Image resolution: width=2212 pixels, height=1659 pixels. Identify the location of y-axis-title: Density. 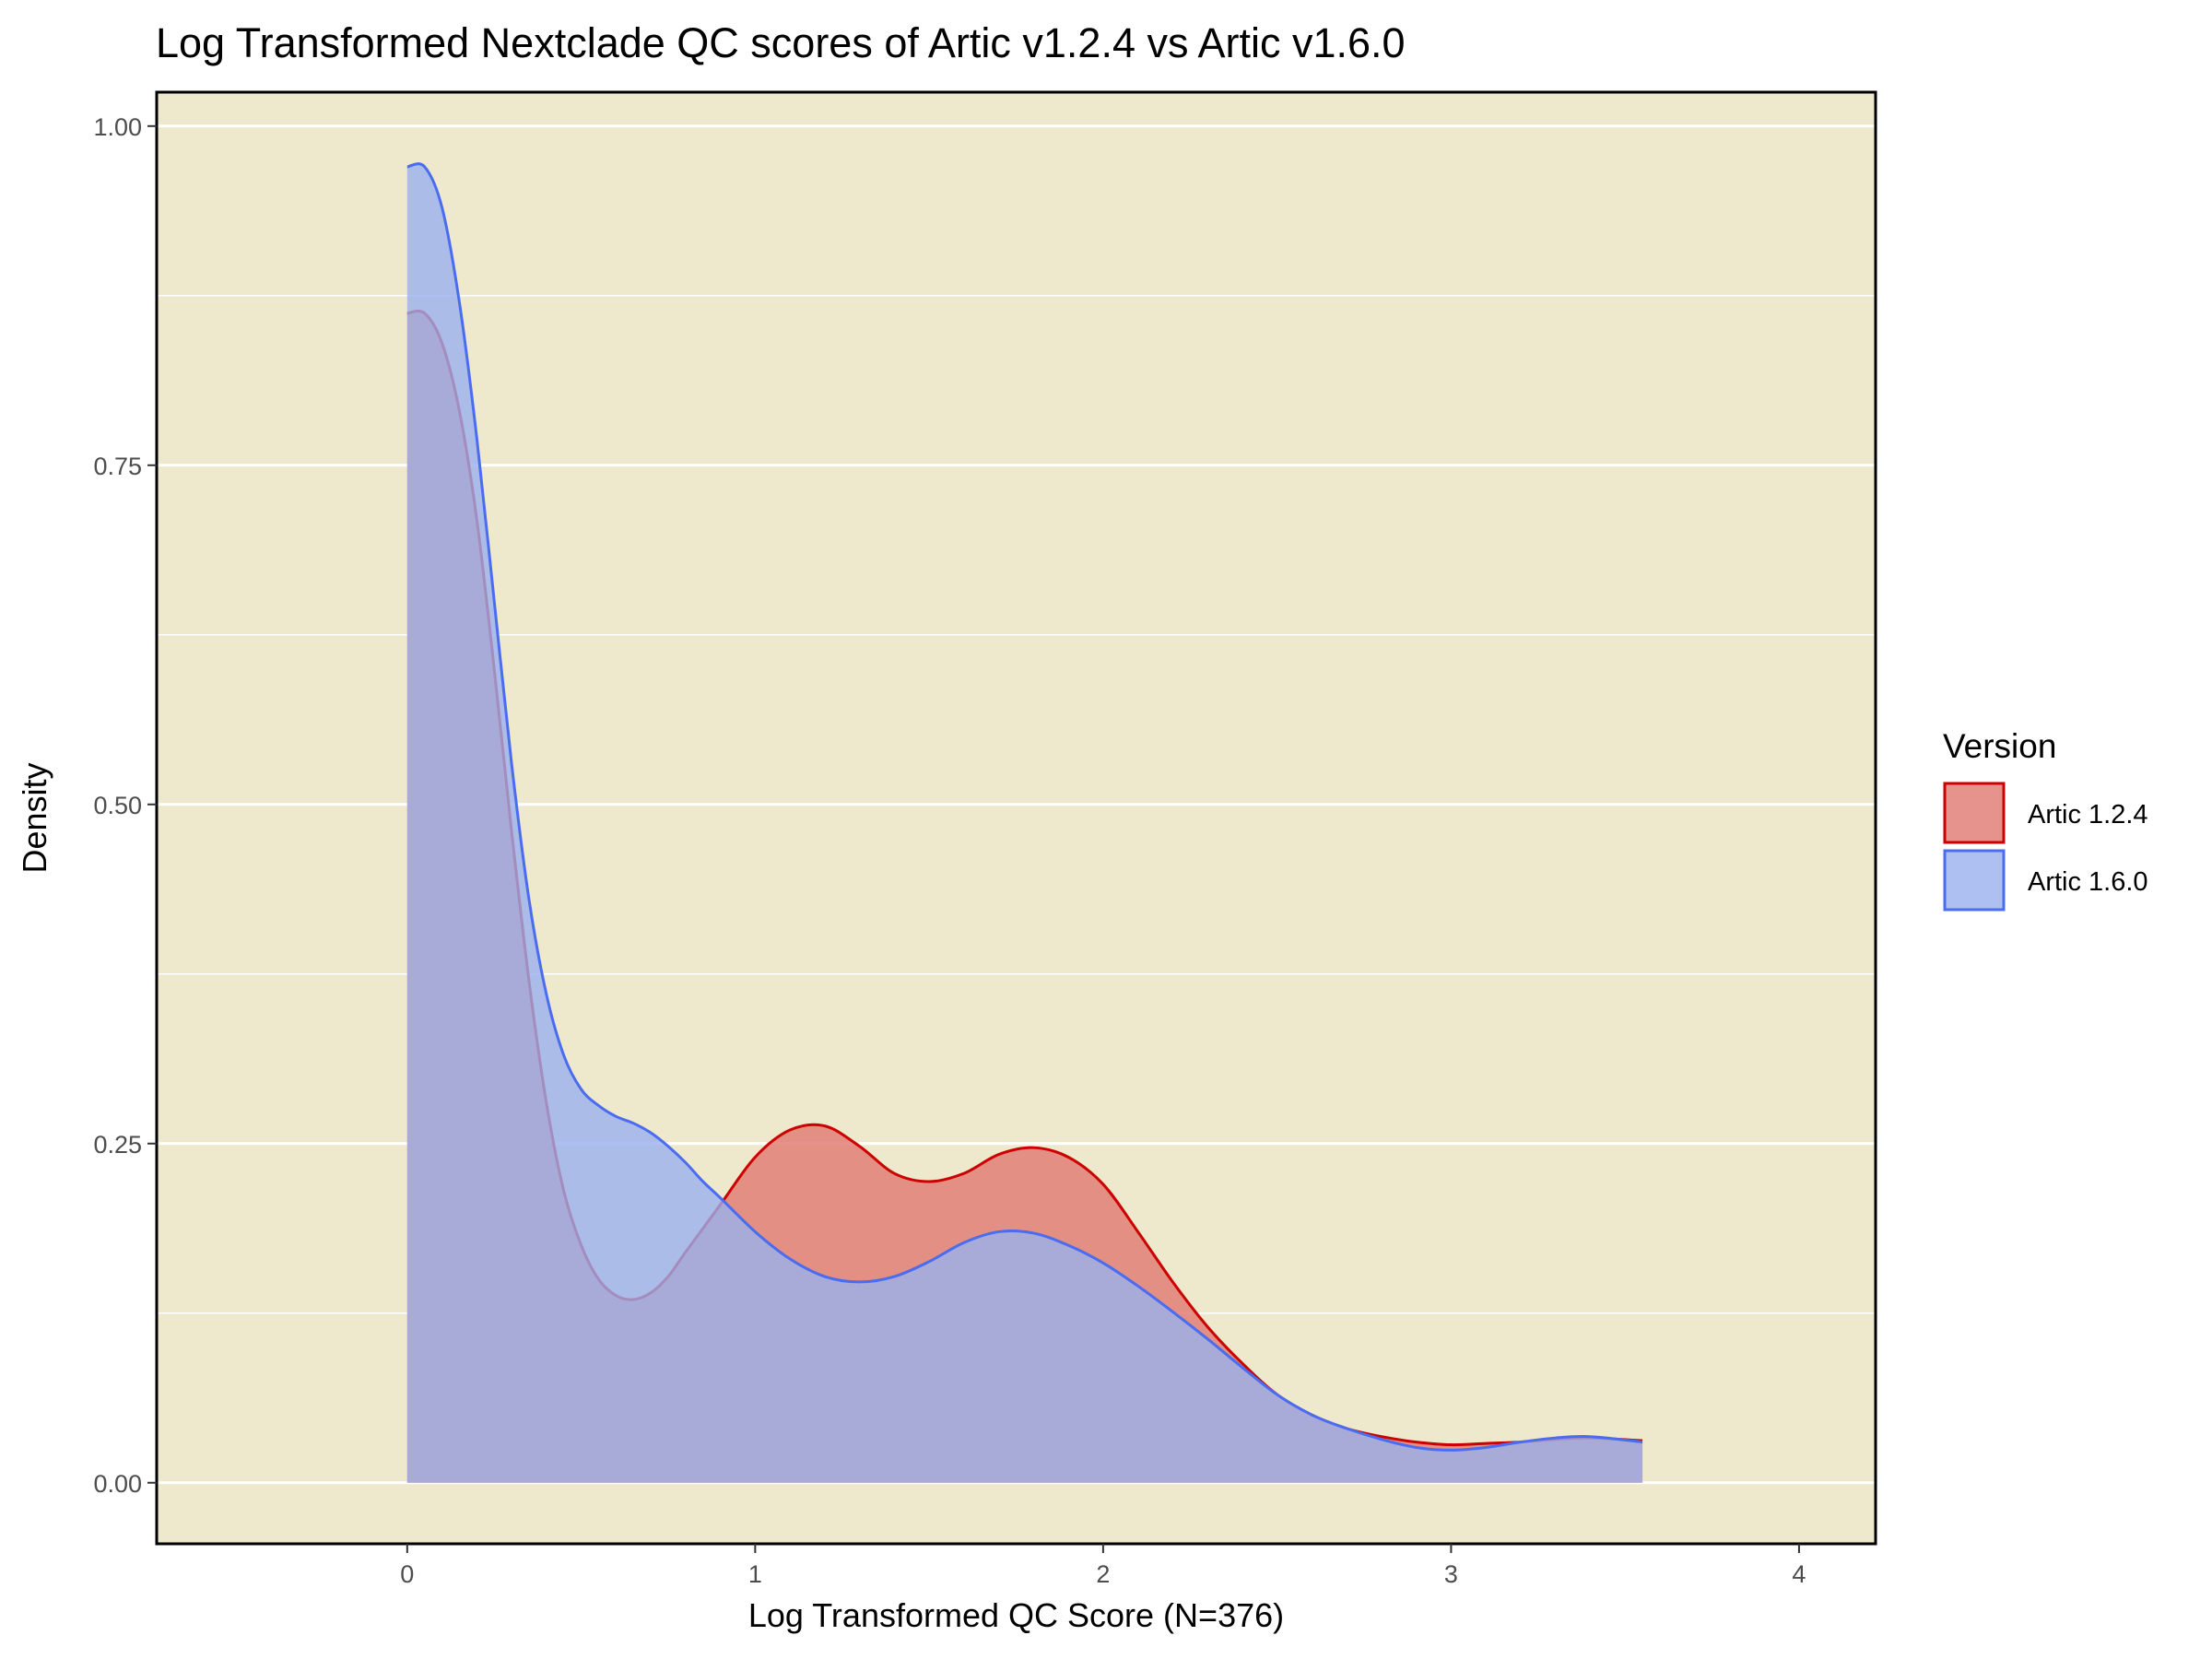
(34, 817).